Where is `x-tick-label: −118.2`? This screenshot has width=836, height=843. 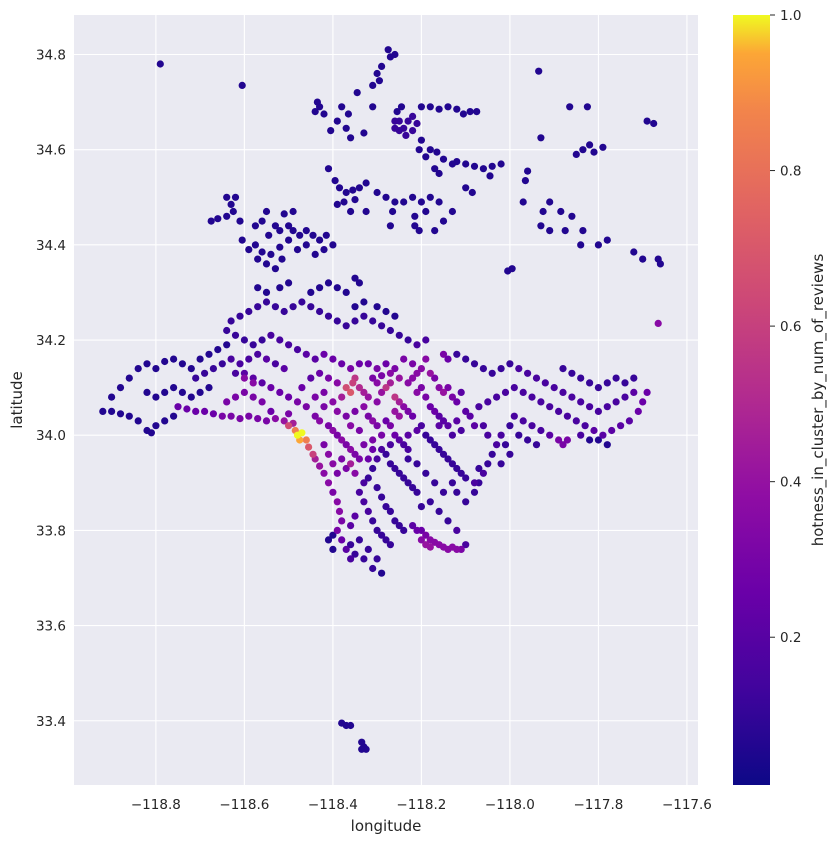 x-tick-label: −118.2 is located at coordinates (421, 805).